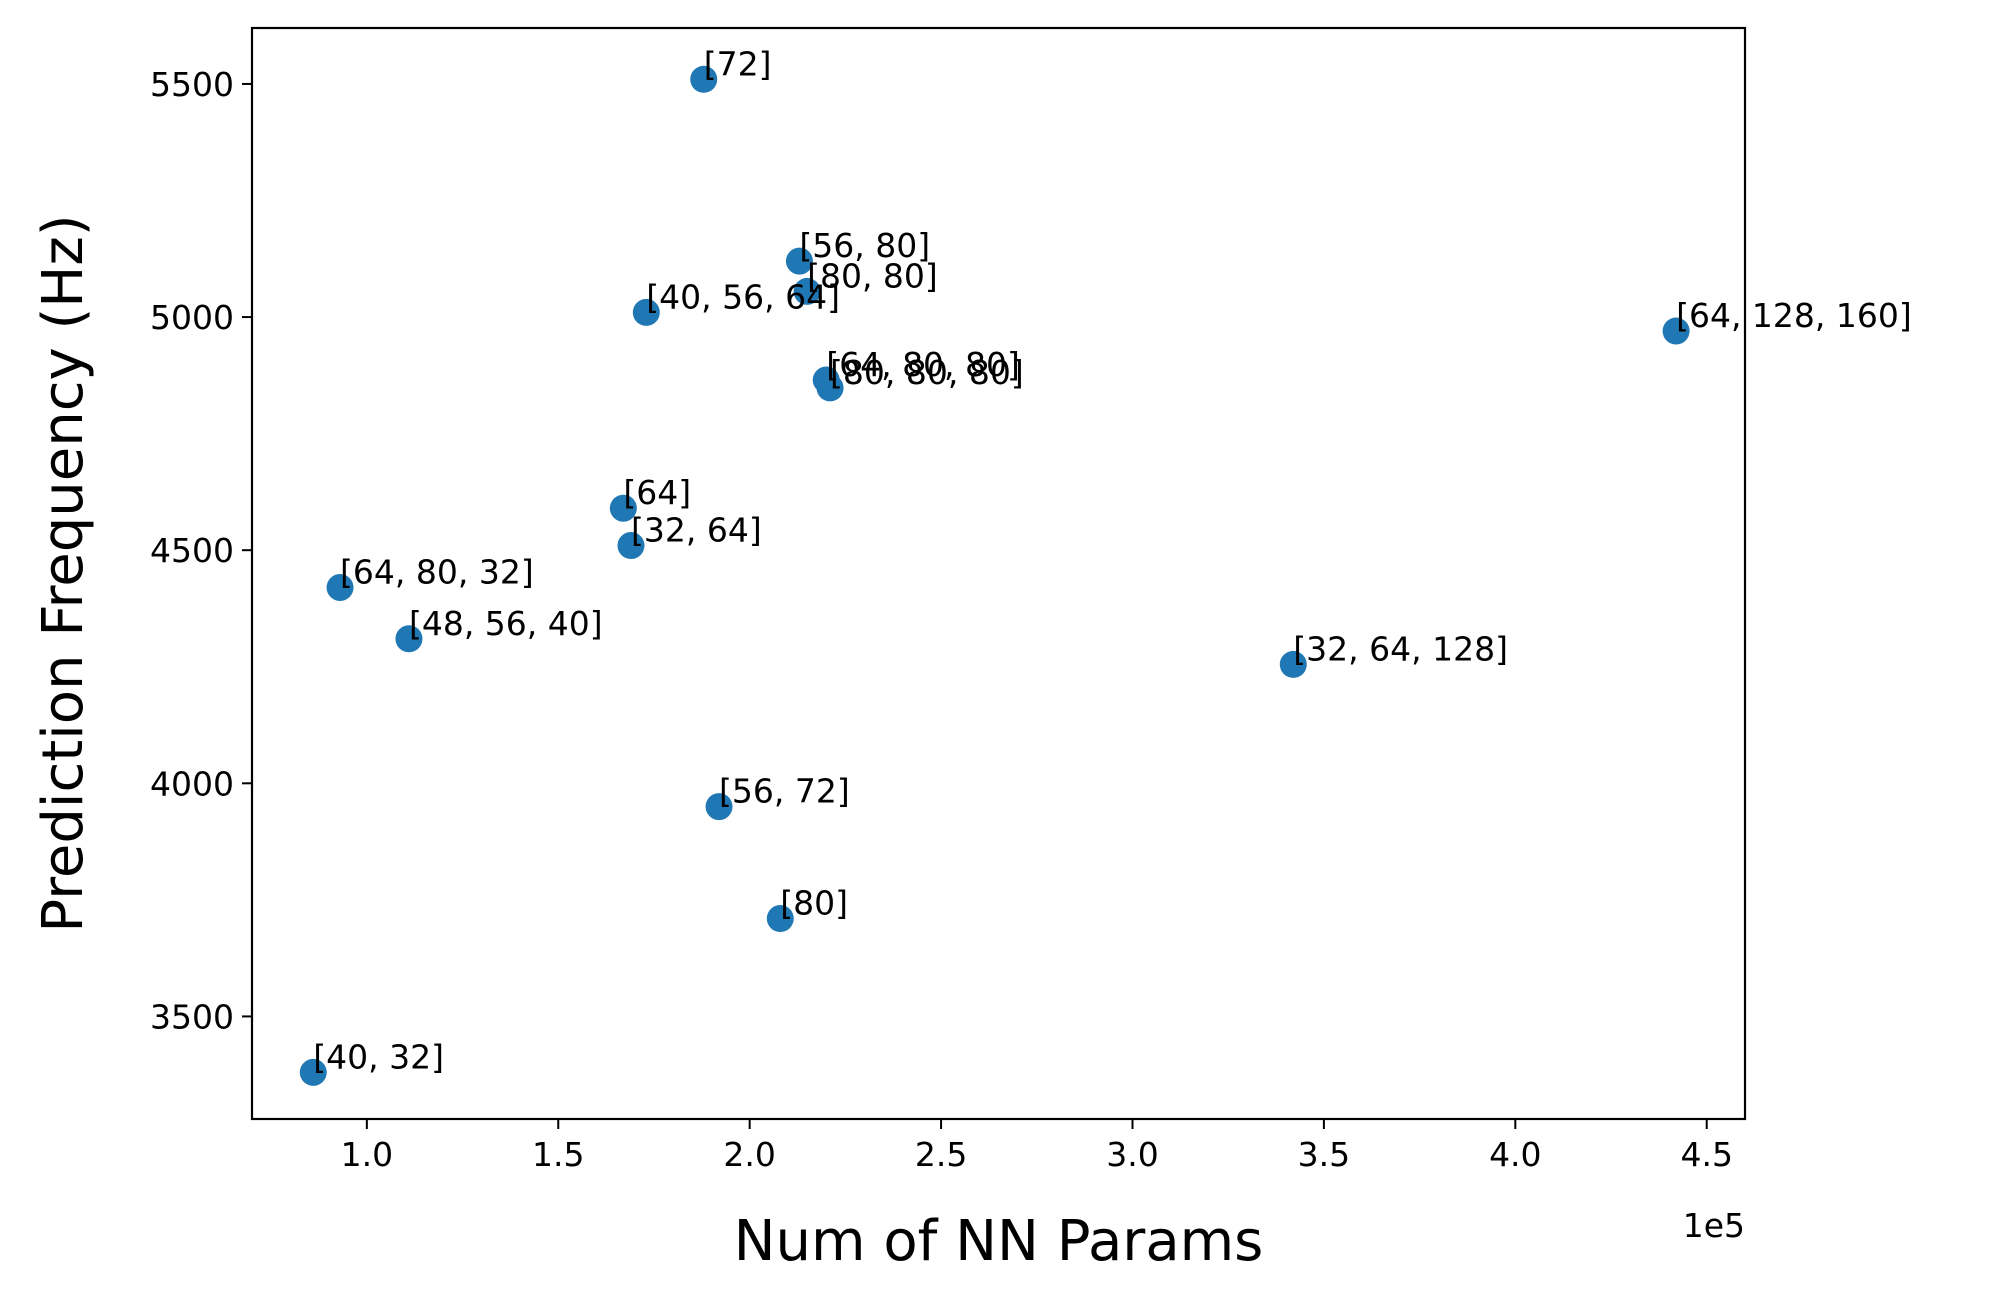  I want to click on data-point-label: [64], so click(657, 492).